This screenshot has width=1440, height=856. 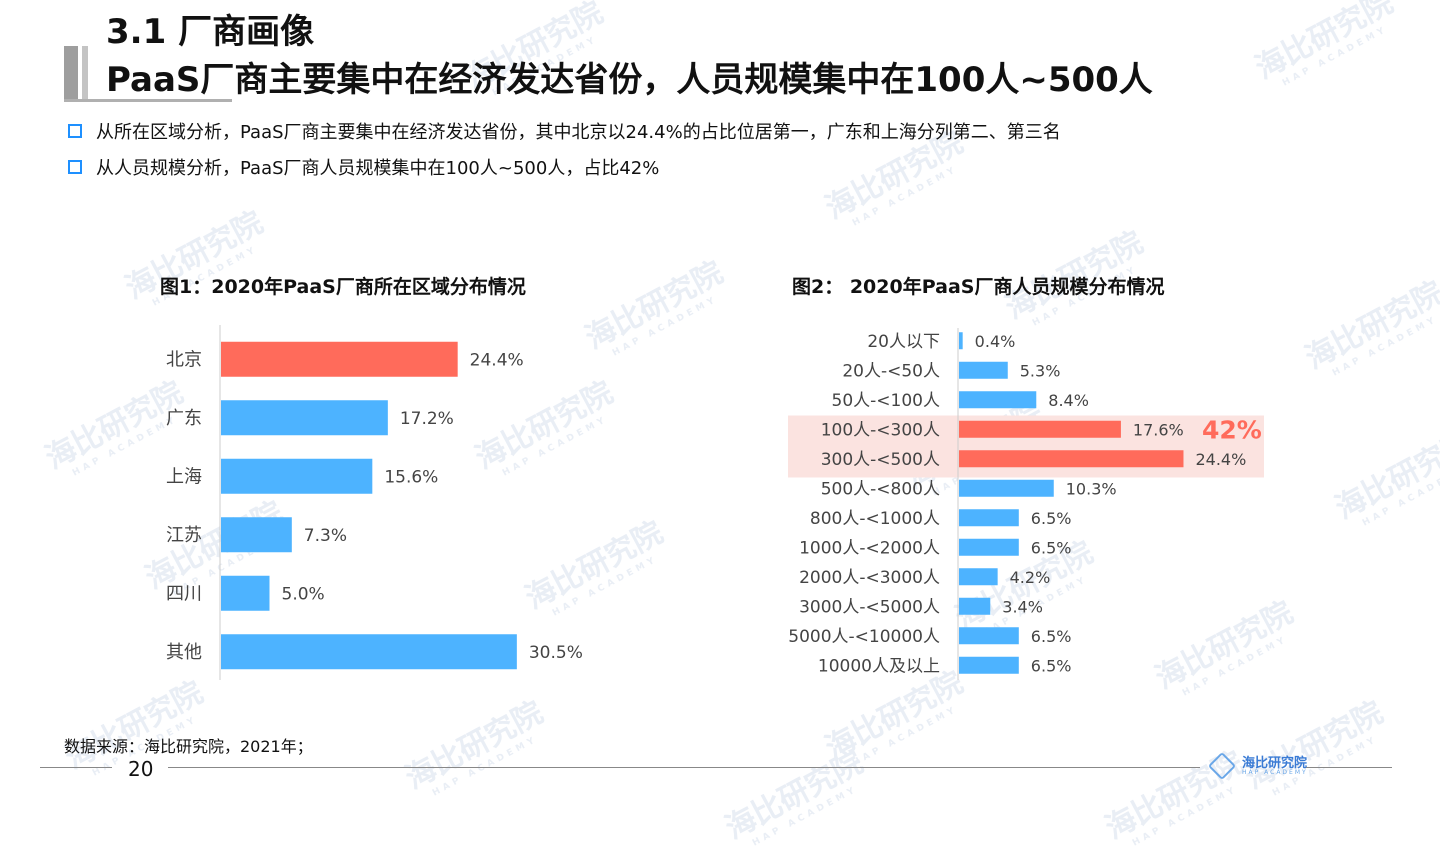 What do you see at coordinates (869, 607) in the screenshot?
I see `category-label: 3000人-<5000人` at bounding box center [869, 607].